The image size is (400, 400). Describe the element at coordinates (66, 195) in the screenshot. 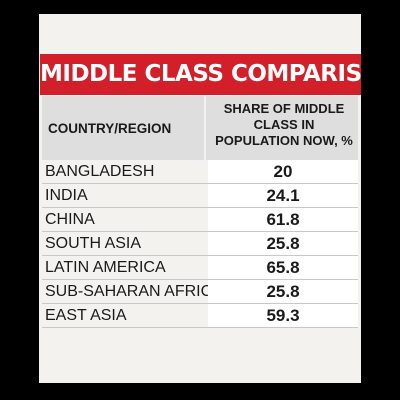

I see `region-cell: INDIA` at that location.